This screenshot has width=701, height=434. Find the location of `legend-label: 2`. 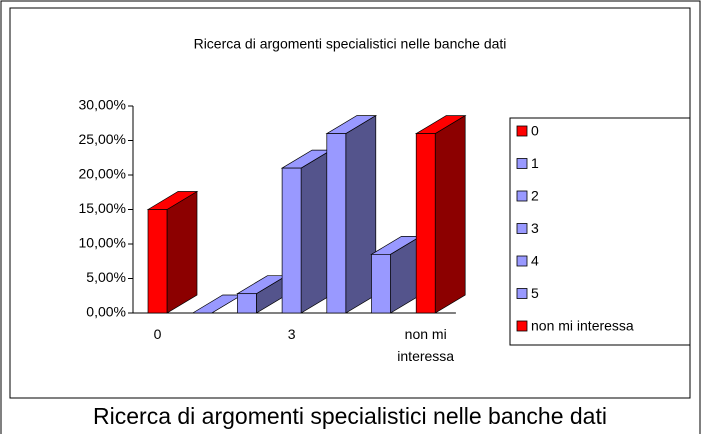

legend-label: 2 is located at coordinates (535, 196).